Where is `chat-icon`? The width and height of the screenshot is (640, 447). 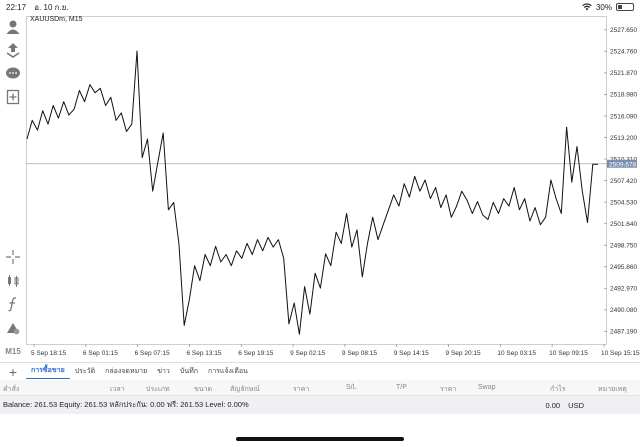 chat-icon is located at coordinates (13, 73).